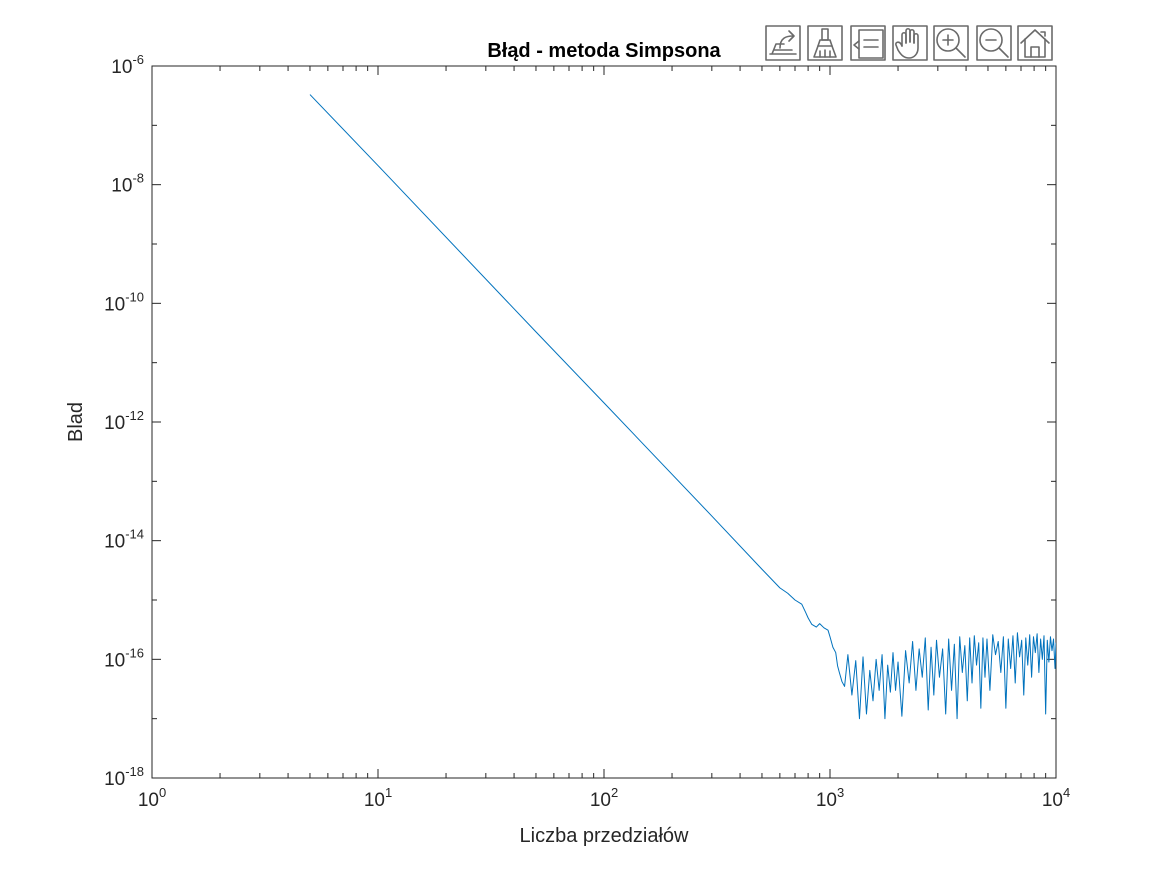 The height and width of the screenshot is (875, 1167). Describe the element at coordinates (604, 51) in the screenshot. I see `chart-title: Błąd - metoda Simpsona` at that location.